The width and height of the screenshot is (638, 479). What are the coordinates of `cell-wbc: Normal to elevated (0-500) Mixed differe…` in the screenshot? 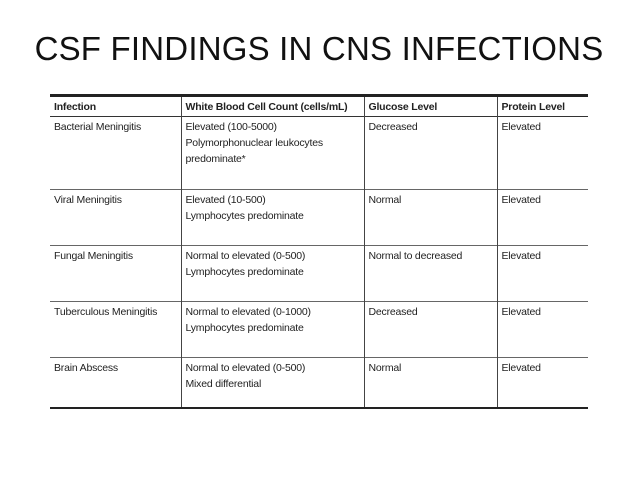 It's located at (272, 382).